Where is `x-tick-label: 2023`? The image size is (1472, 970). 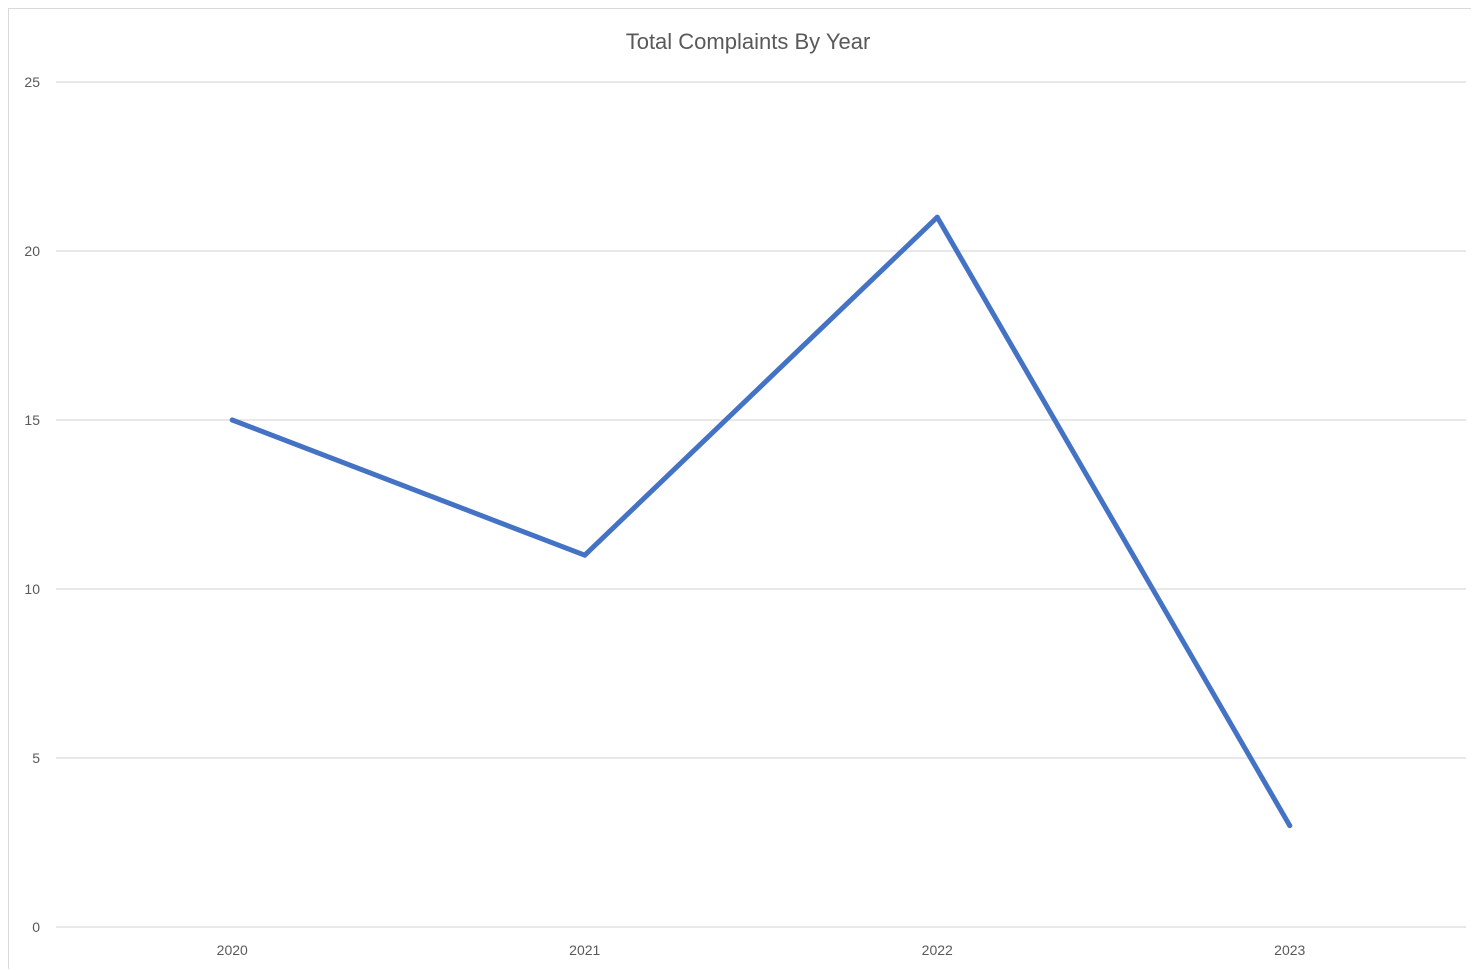
x-tick-label: 2023 is located at coordinates (1289, 950).